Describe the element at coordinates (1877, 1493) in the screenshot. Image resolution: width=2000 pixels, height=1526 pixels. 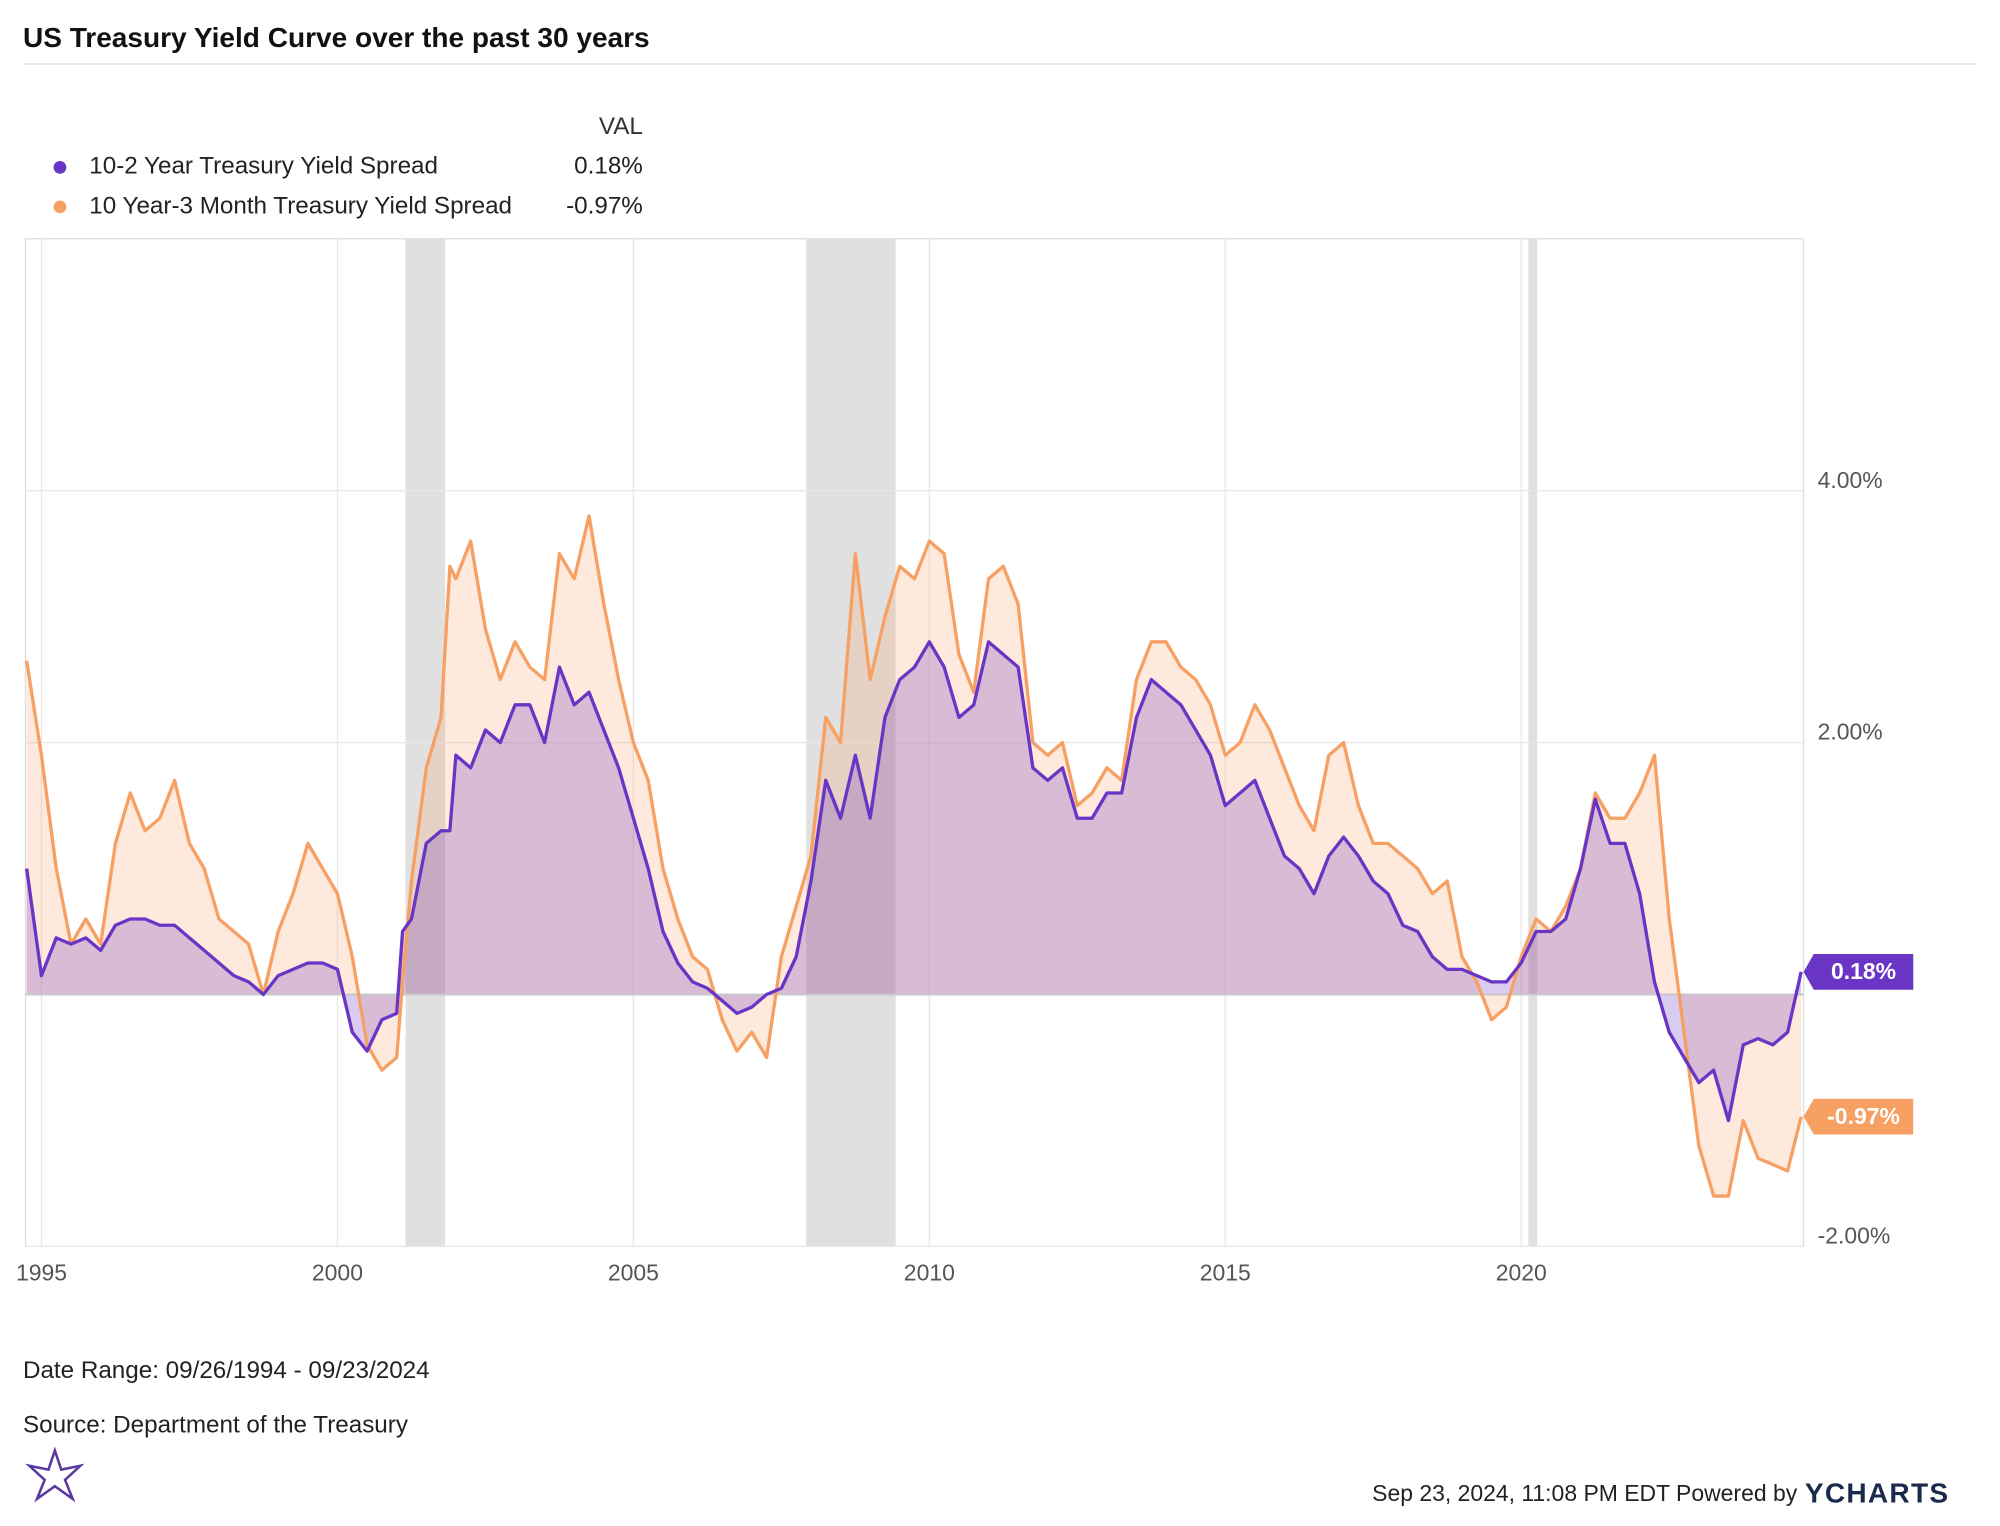
I see `brand-logo: YCHARTS` at that location.